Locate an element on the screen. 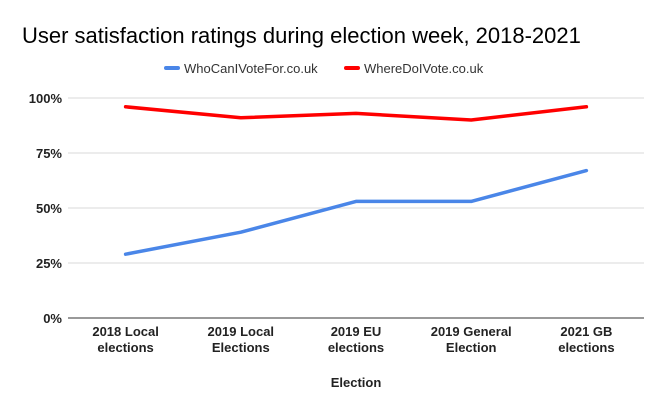 This screenshot has width=664, height=411. y-tick-label: 50% is located at coordinates (49, 208).